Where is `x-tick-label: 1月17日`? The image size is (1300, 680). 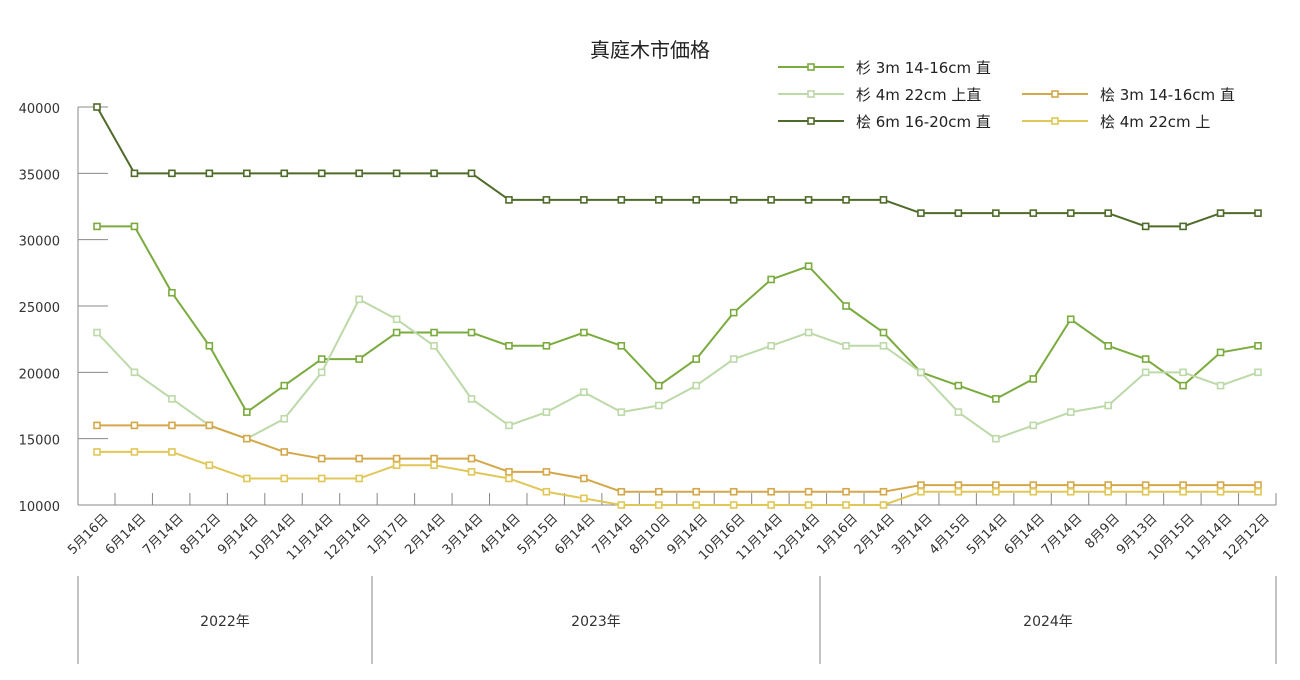
x-tick-label: 1月17日 is located at coordinates (388, 534).